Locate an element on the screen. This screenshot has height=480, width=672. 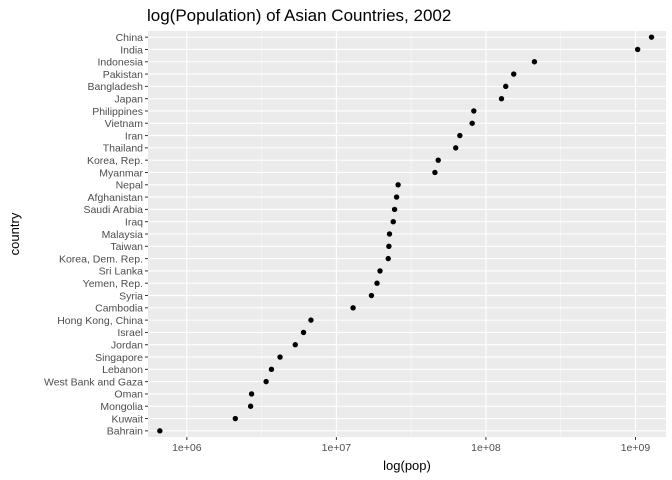
y-tick-label: Afghanistan is located at coordinates (116, 198).